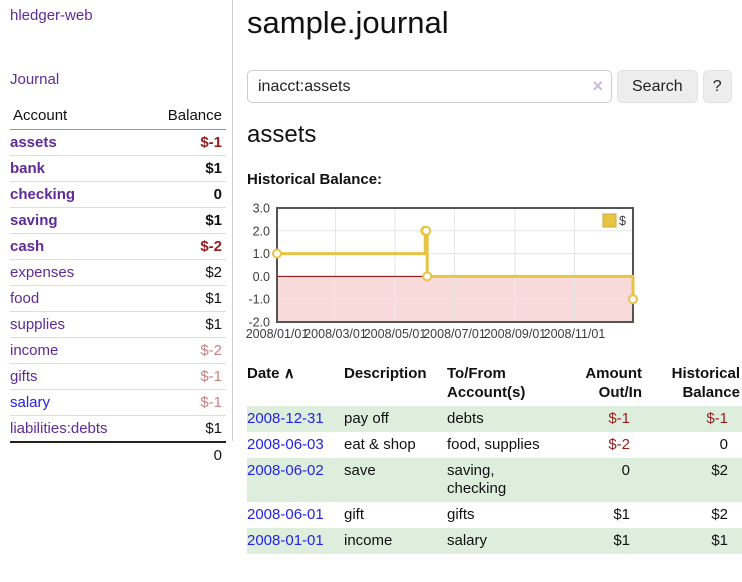  I want to click on account-heading: assets, so click(282, 134).